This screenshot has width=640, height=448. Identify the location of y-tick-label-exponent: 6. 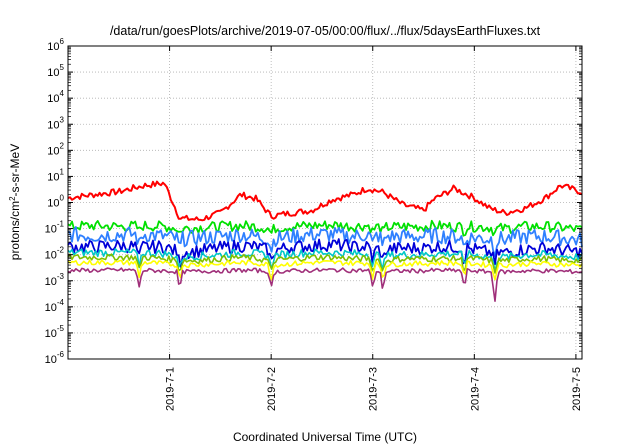
(62, 41).